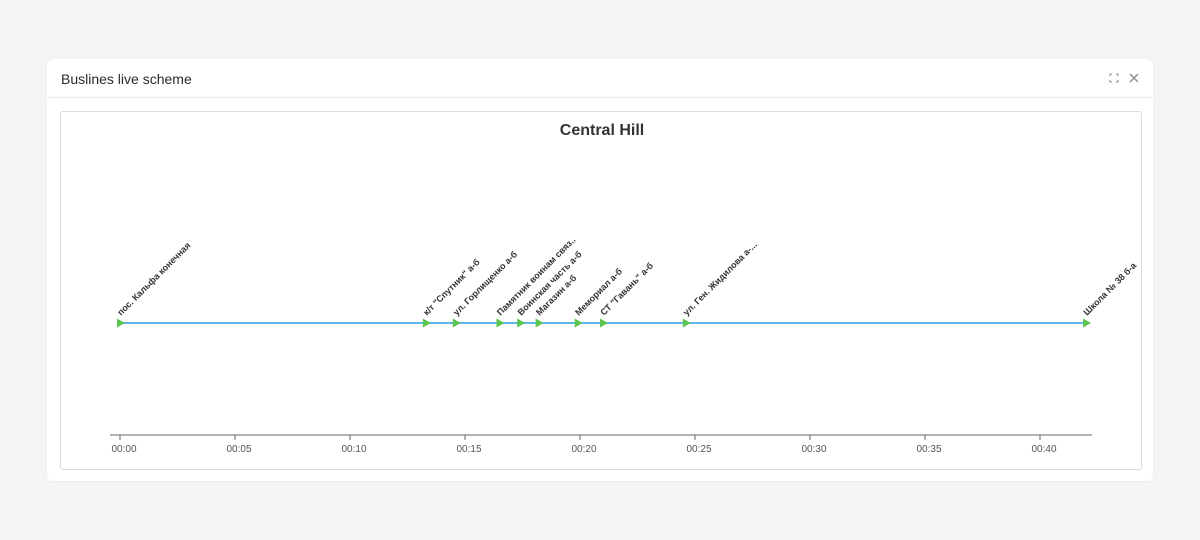 This screenshot has height=540, width=1200. Describe the element at coordinates (1114, 78) in the screenshot. I see `expand-icon` at that location.